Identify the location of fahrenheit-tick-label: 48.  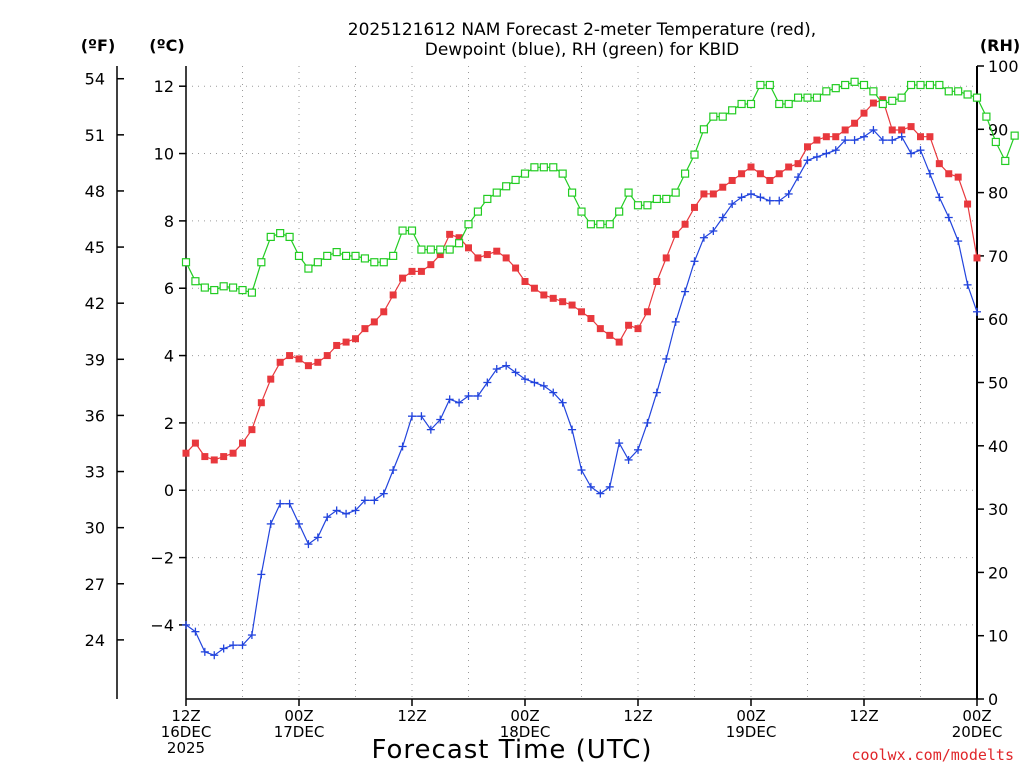
(95, 191).